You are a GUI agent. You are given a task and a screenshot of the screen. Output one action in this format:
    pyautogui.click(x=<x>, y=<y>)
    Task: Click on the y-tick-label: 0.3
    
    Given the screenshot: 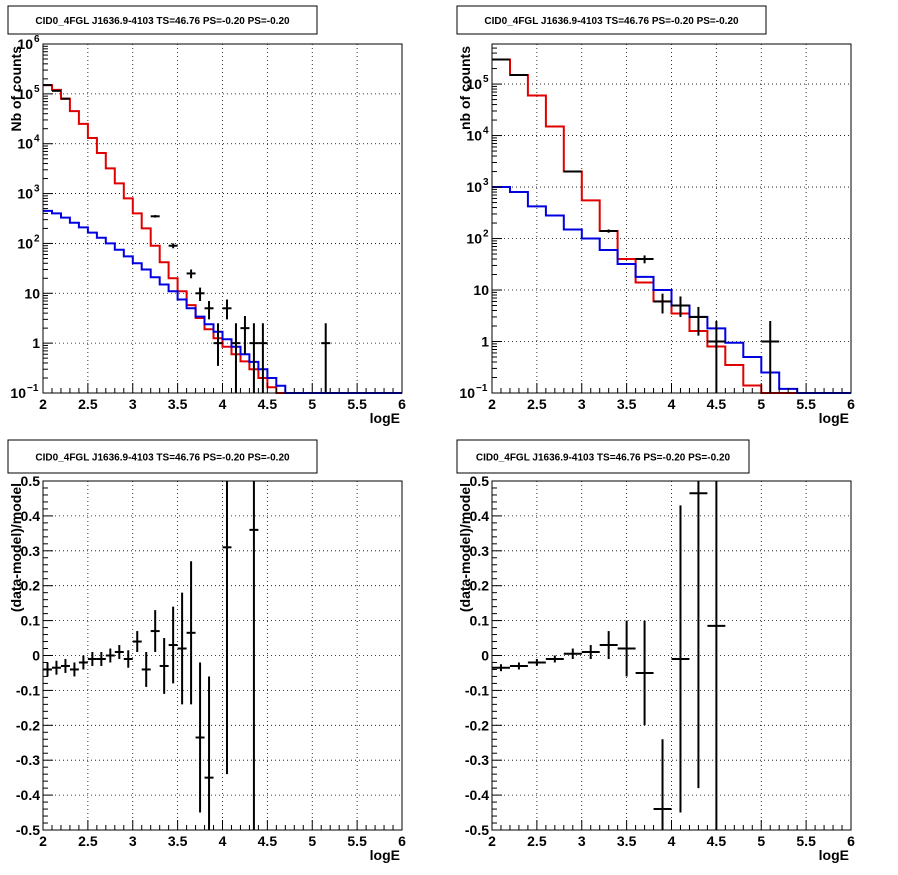 What is the action you would take?
    pyautogui.click(x=480, y=551)
    